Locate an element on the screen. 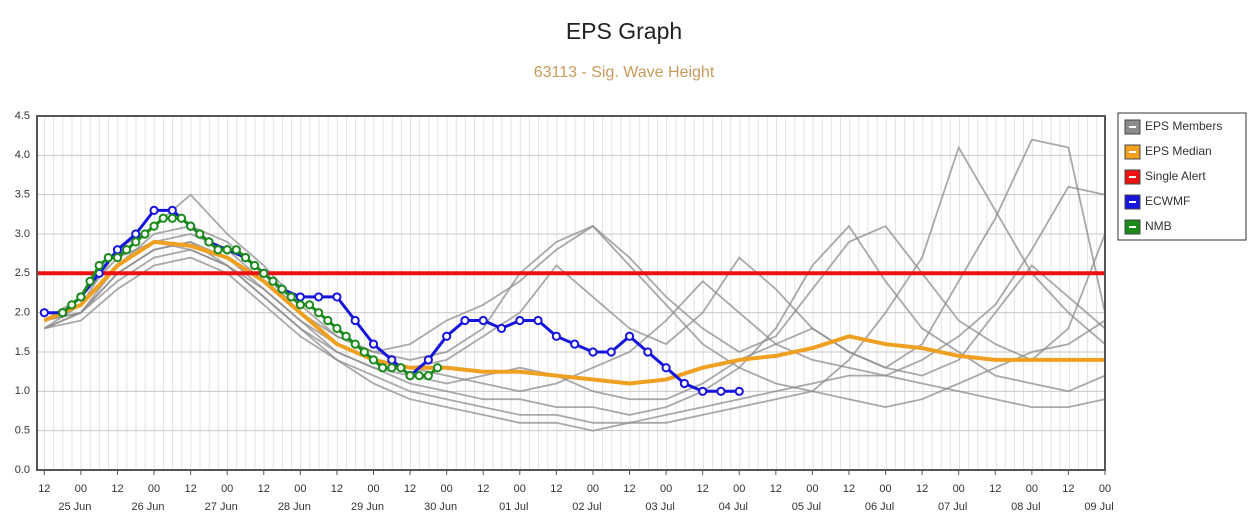  y-tick-label: 4.0 is located at coordinates (22, 155).